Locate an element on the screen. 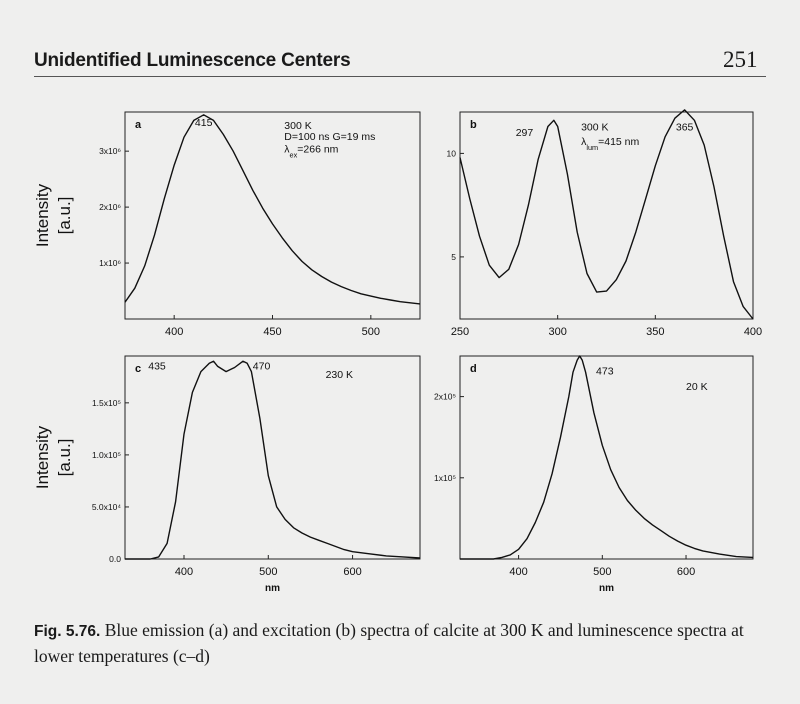 Image resolution: width=800 pixels, height=704 pixels. annotation-label: 470 is located at coordinates (262, 367).